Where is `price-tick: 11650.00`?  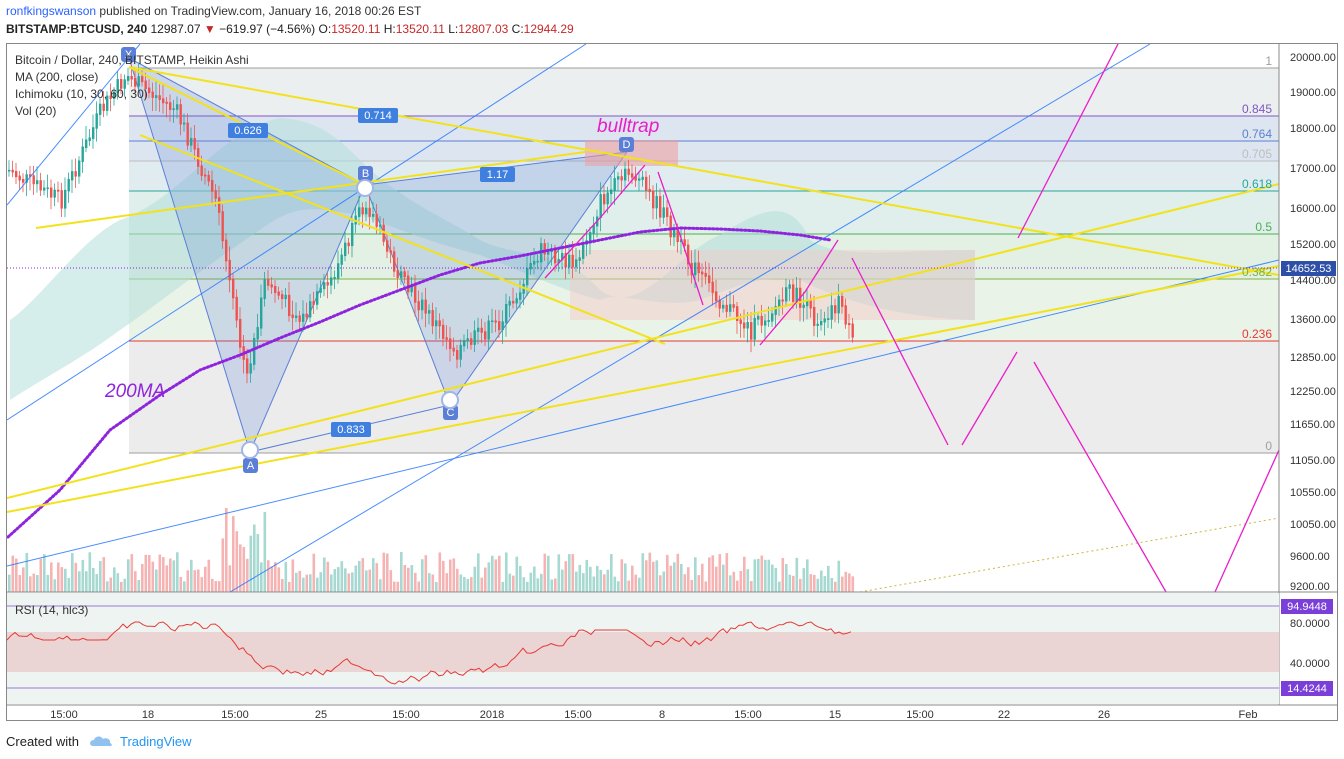 price-tick: 11650.00 is located at coordinates (1312, 425).